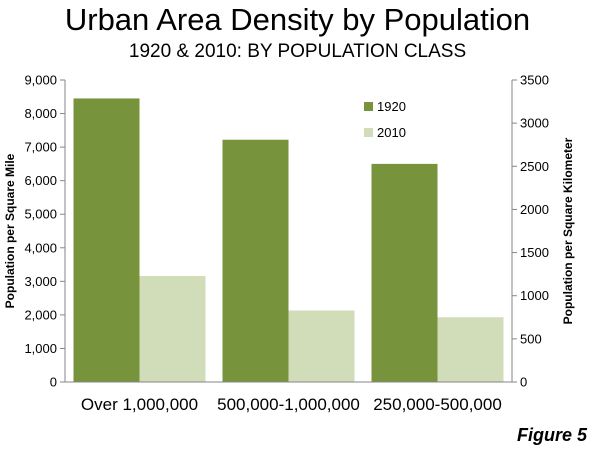 The height and width of the screenshot is (451, 595). I want to click on y2-tick-label: 500, so click(531, 338).